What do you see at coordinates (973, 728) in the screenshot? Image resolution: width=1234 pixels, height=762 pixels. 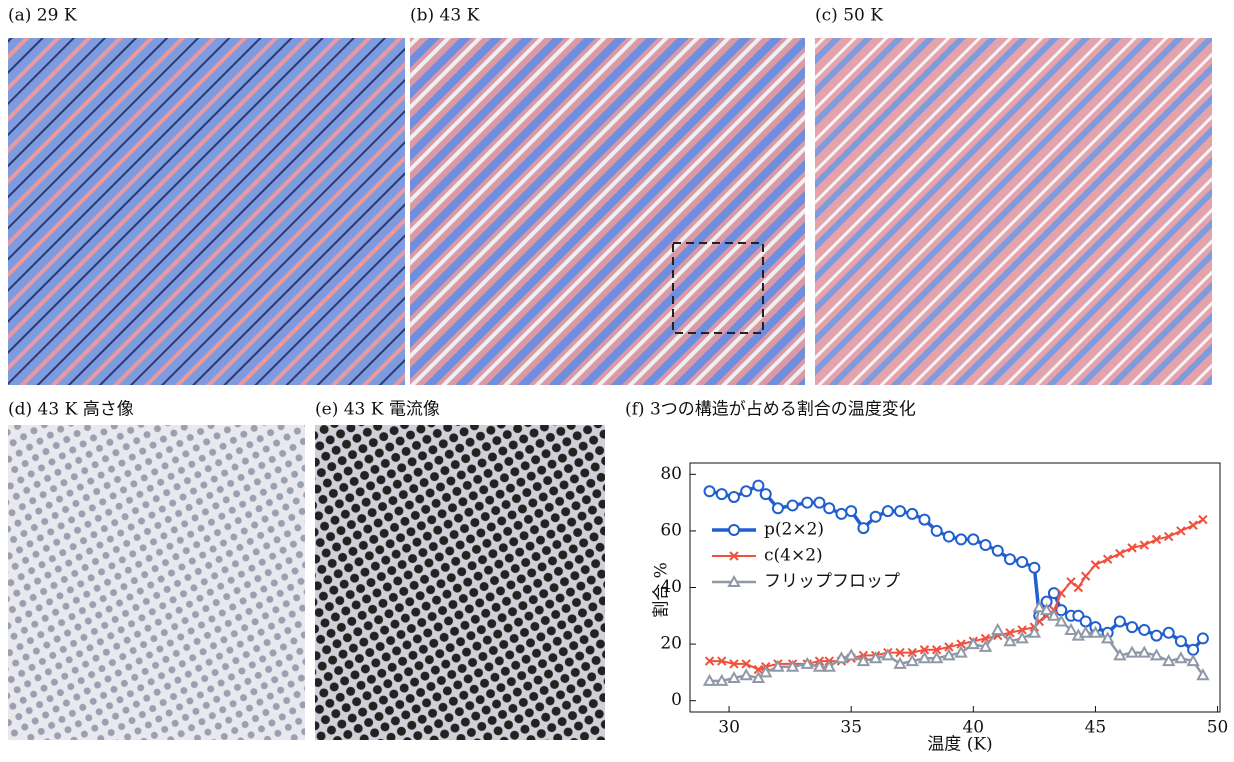 I see `x-tick-label: 40` at bounding box center [973, 728].